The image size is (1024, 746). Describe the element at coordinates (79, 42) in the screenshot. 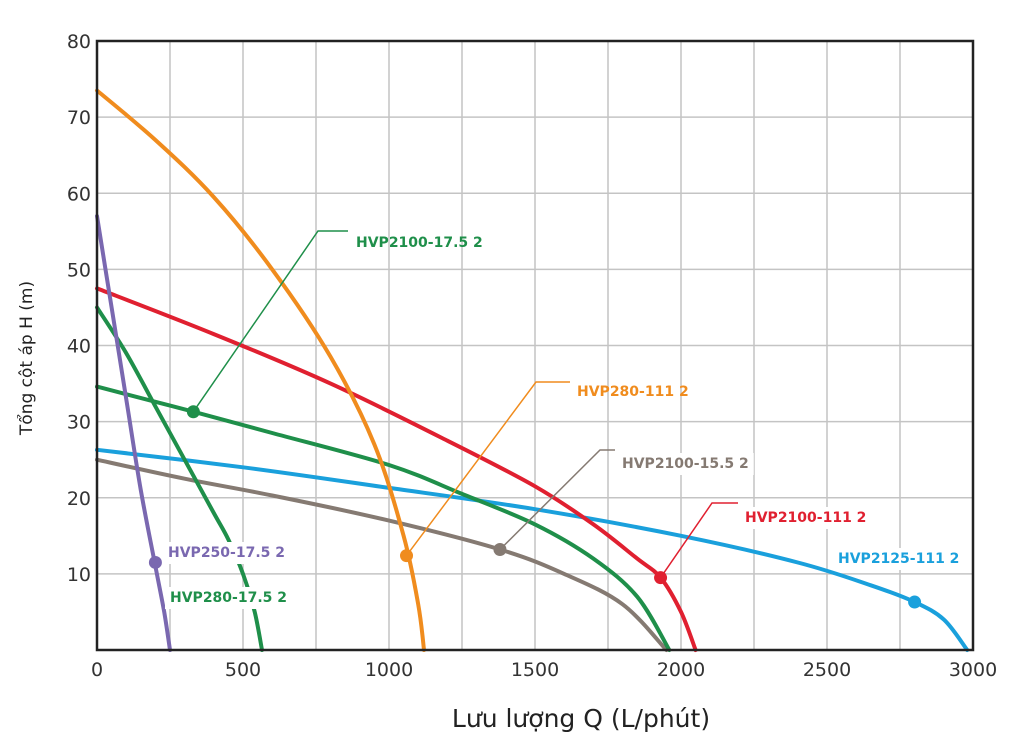

I see `y-tick-label: 80` at that location.